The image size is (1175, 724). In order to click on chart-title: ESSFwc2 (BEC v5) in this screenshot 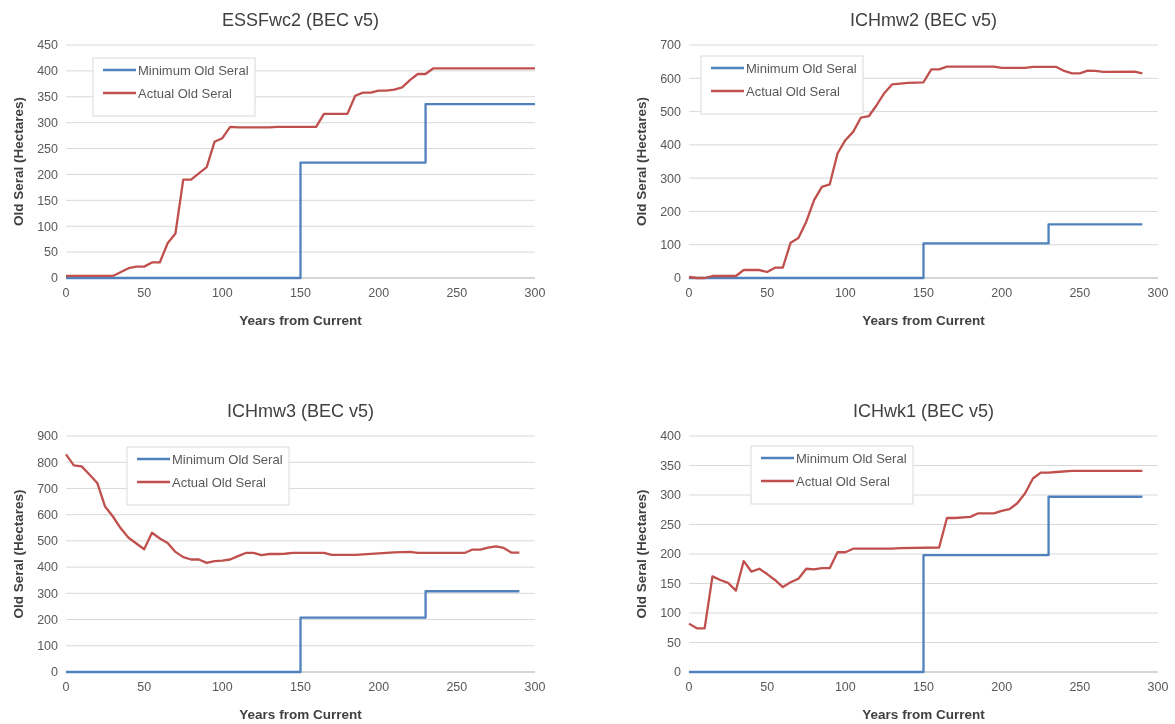, I will do `click(300, 20)`.